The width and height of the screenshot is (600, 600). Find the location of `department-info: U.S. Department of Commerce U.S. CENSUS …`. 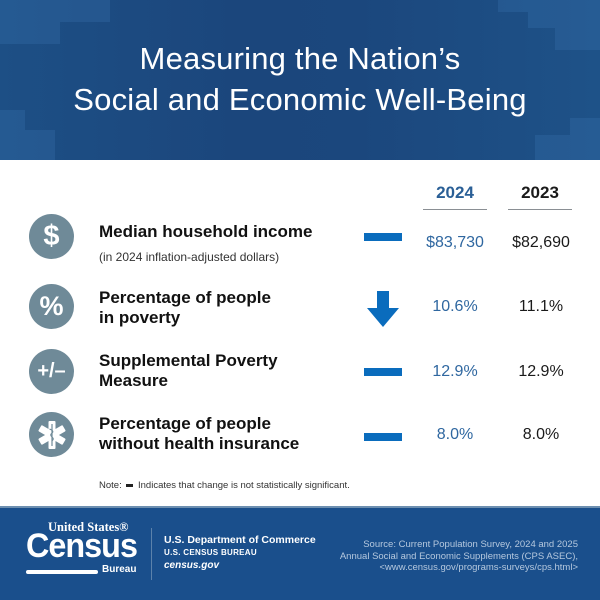

department-info: U.S. Department of Commerce U.S. CENSUS … is located at coordinates (240, 553).